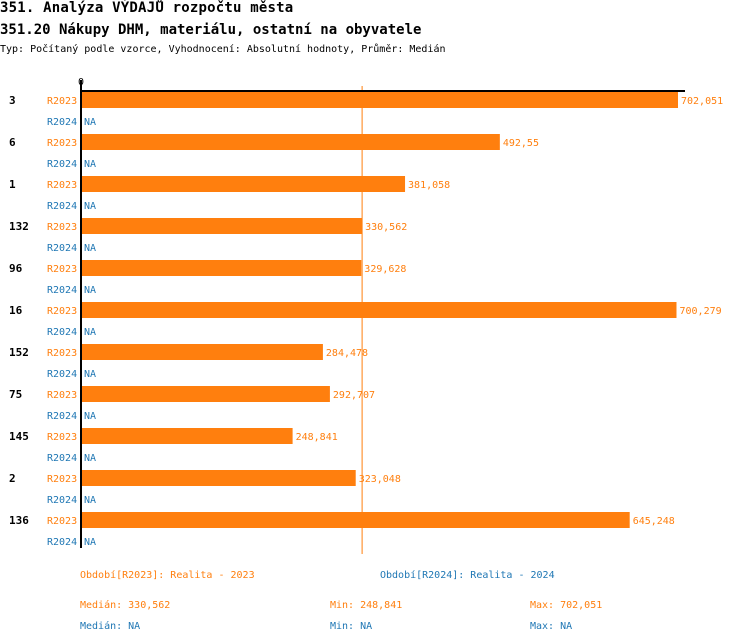 This screenshot has height=644, width=750. I want to click on stat-min-r2023: Min: 248,841, so click(366, 605).